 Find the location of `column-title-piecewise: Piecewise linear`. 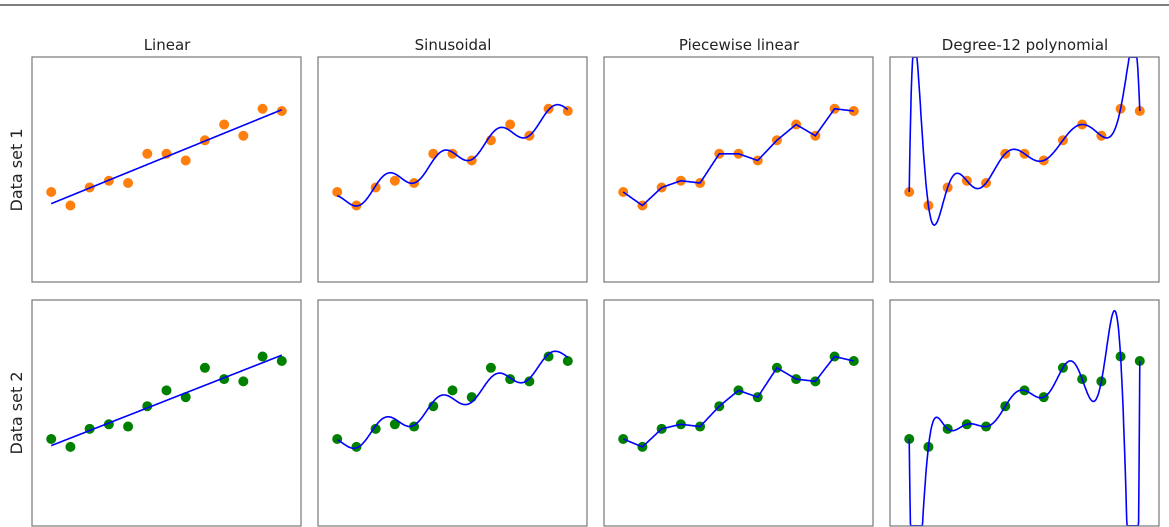

column-title-piecewise: Piecewise linear is located at coordinates (739, 45).